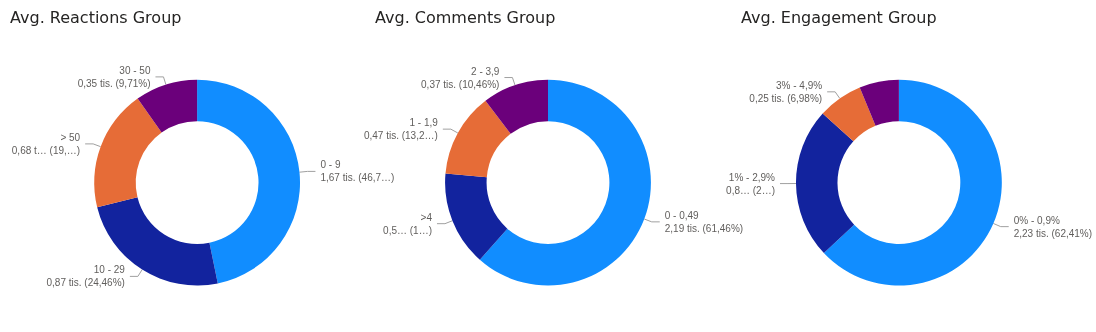 The height and width of the screenshot is (332, 1096). What do you see at coordinates (424, 123) in the screenshot?
I see `slice-label: 1 - 1,9` at bounding box center [424, 123].